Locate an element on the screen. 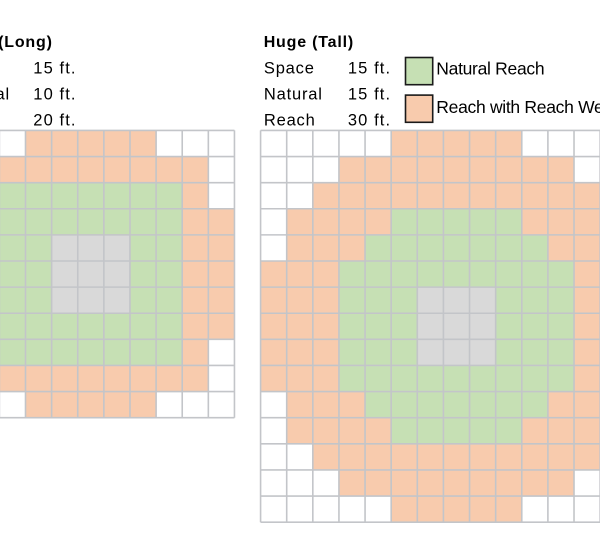  svg-text: Huge (Long) is located at coordinates (26, 42).